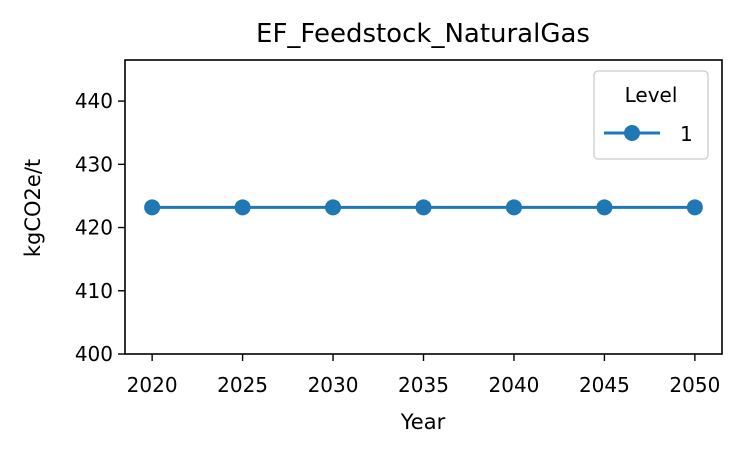 This screenshot has width=746, height=459. Describe the element at coordinates (604, 207) in the screenshot. I see `data-point-2045` at that location.